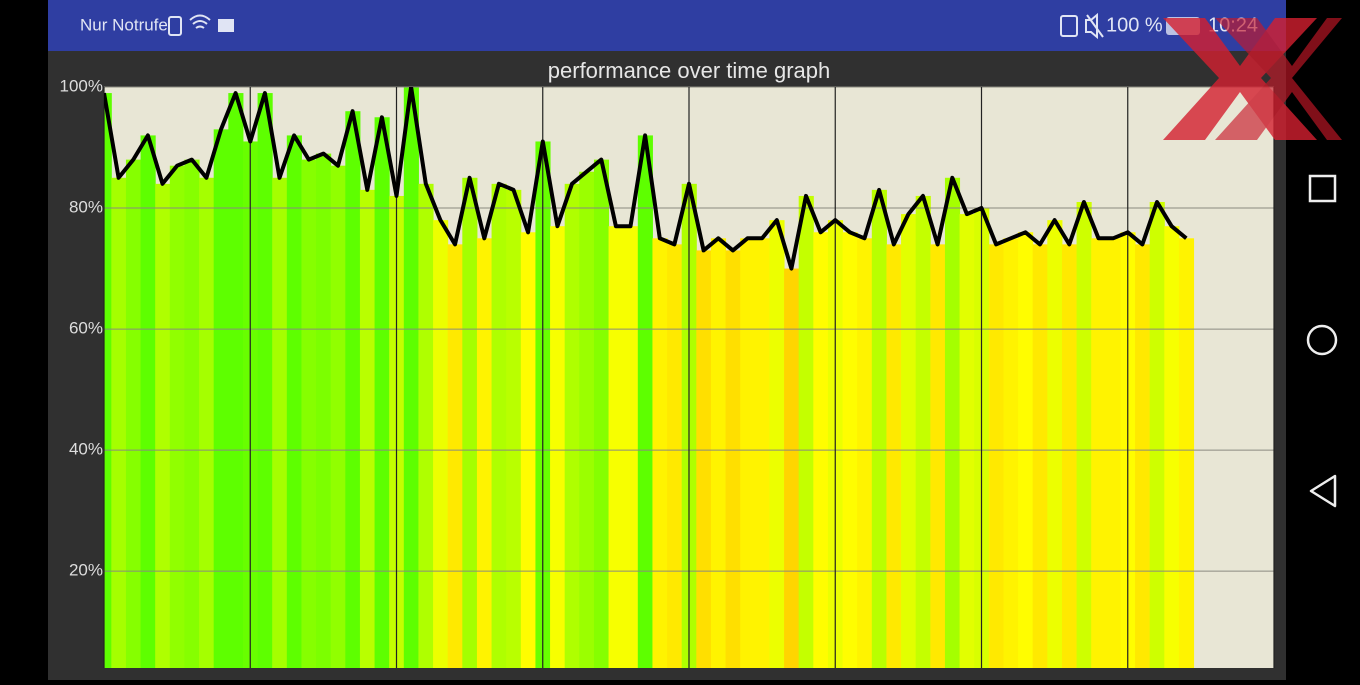 The height and width of the screenshot is (685, 1360). Describe the element at coordinates (86, 207) in the screenshot. I see `y-tick-label: 80%` at that location.